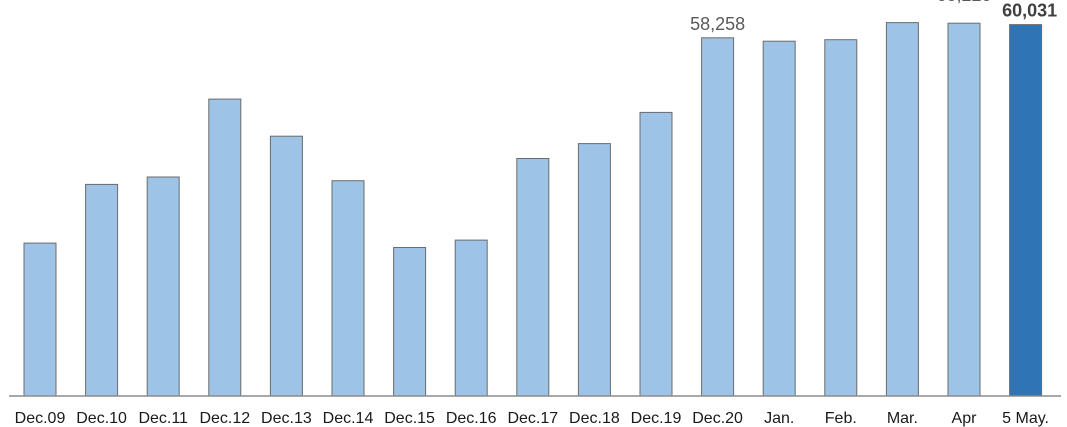  Describe the element at coordinates (779, 218) in the screenshot. I see `bar-jan` at that location.